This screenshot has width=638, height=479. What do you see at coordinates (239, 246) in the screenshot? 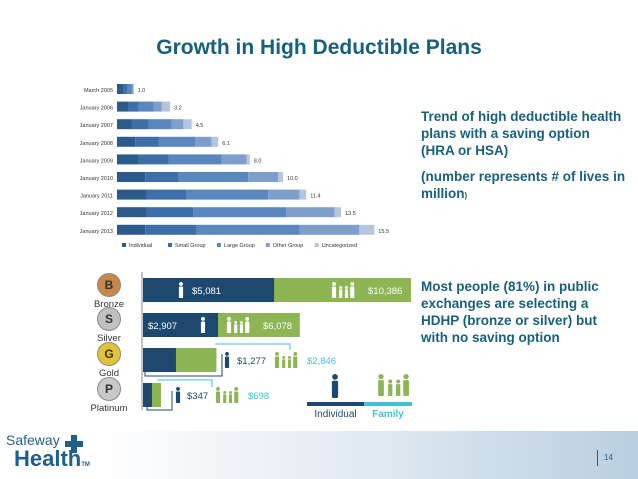
I see `growth-legend-label: Large Group` at bounding box center [239, 246].